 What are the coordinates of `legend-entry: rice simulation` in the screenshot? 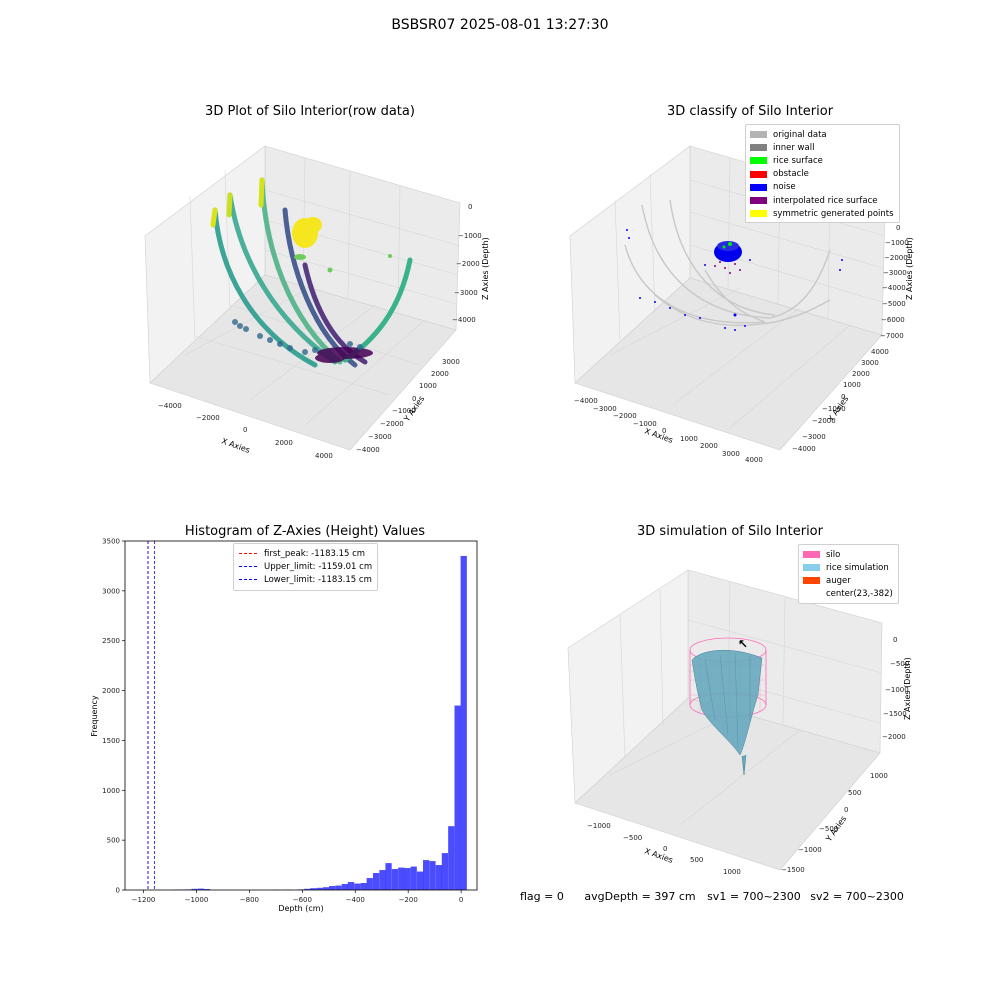 It's located at (848, 567).